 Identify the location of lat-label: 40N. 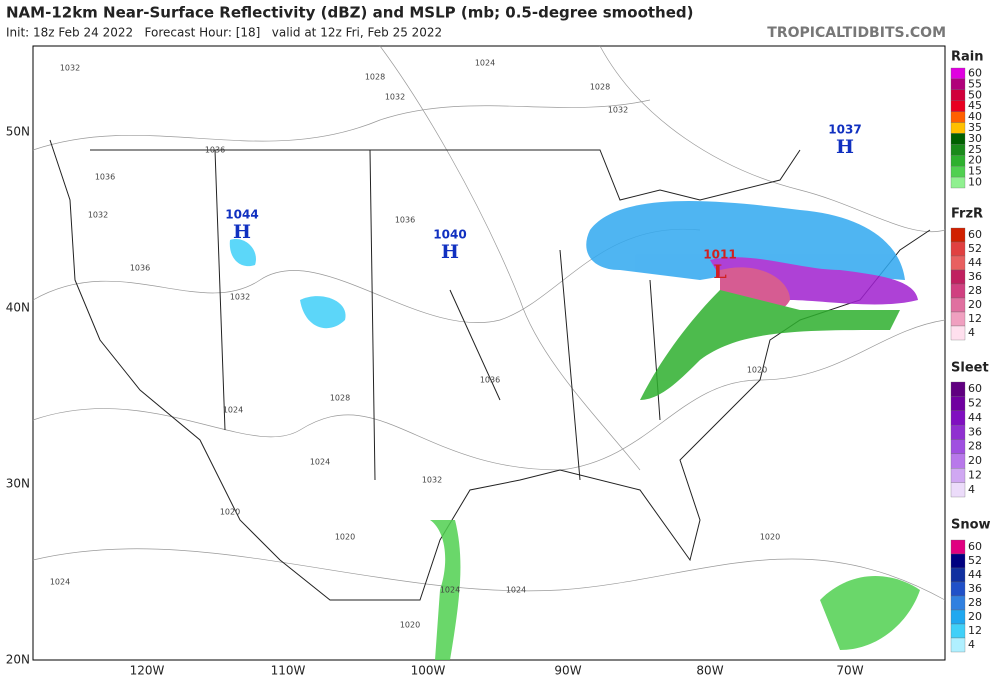
(18, 308).